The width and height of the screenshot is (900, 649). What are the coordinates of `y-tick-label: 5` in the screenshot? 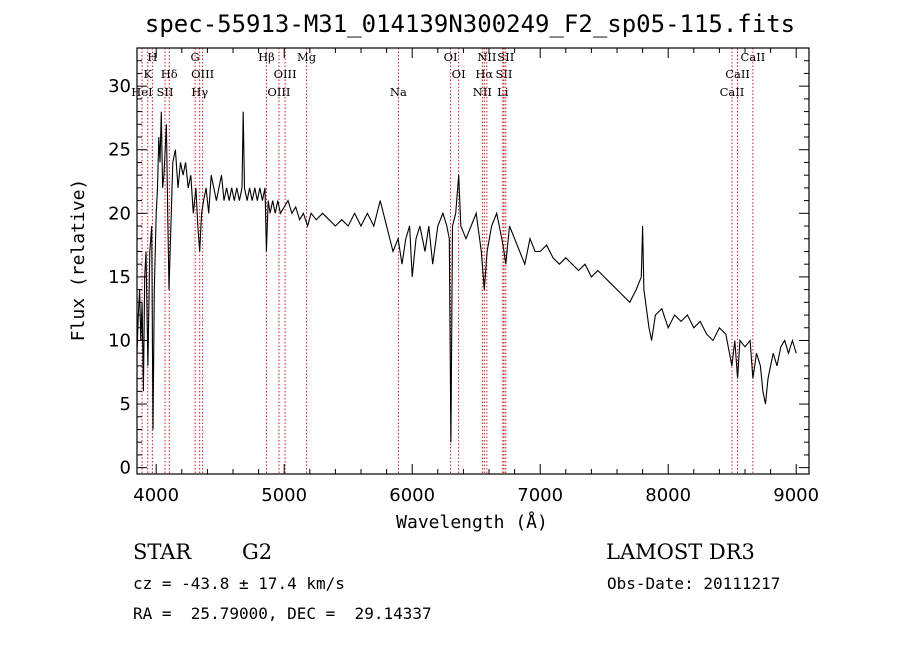 It's located at (125, 404).